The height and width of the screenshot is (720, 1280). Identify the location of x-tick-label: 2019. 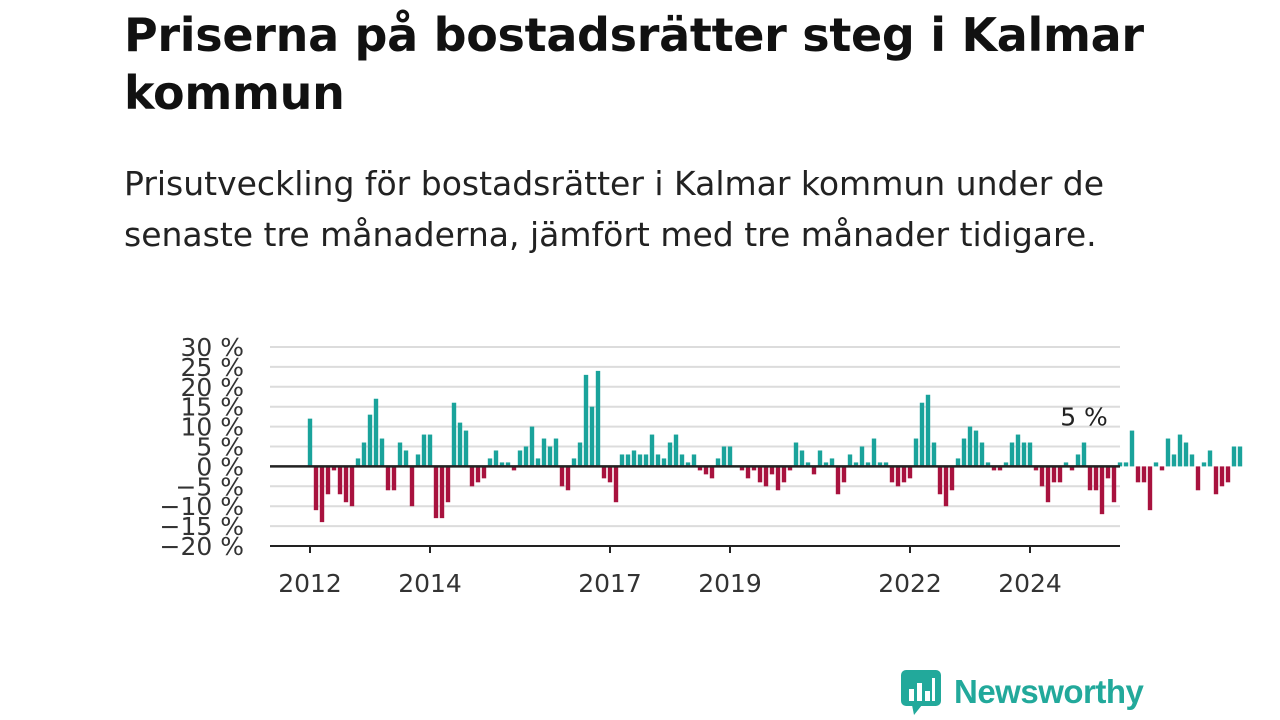
(730, 583).